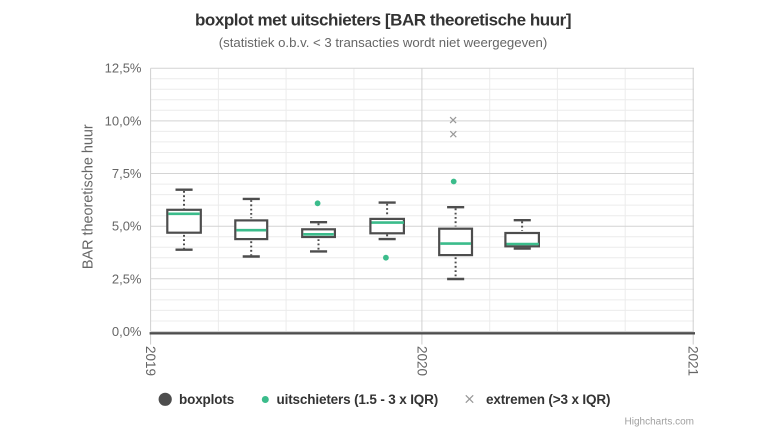 The height and width of the screenshot is (432, 768). What do you see at coordinates (548, 399) in the screenshot?
I see `svg-text: extremen (>3 x IQR)` at bounding box center [548, 399].